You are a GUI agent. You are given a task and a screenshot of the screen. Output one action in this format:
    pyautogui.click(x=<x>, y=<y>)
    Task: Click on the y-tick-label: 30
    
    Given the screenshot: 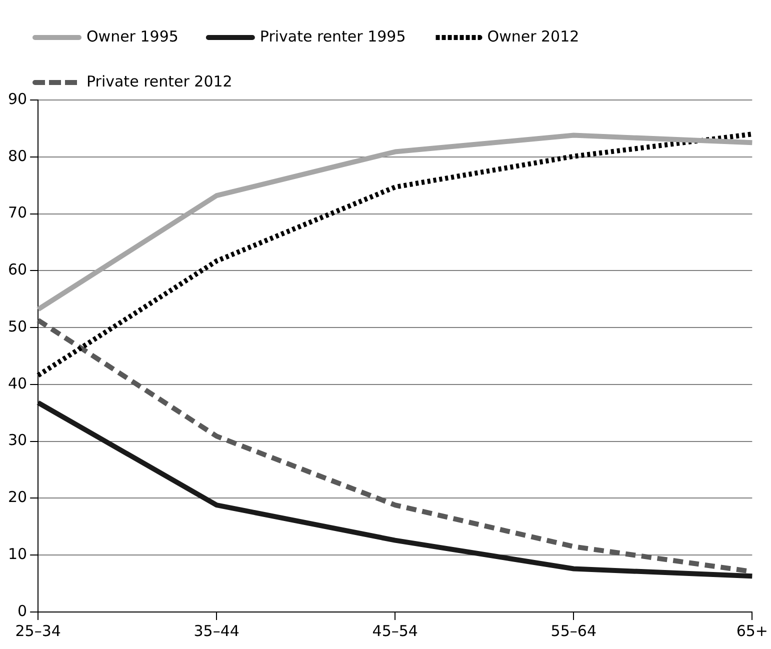 What is the action you would take?
    pyautogui.click(x=18, y=440)
    